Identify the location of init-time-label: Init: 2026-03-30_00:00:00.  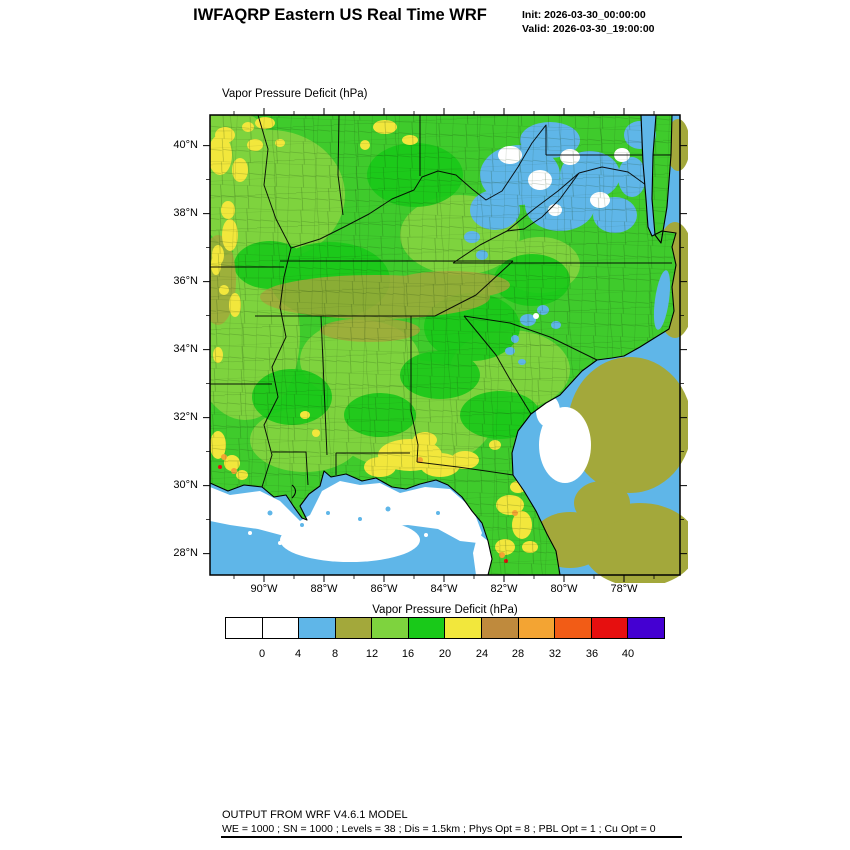
(584, 15).